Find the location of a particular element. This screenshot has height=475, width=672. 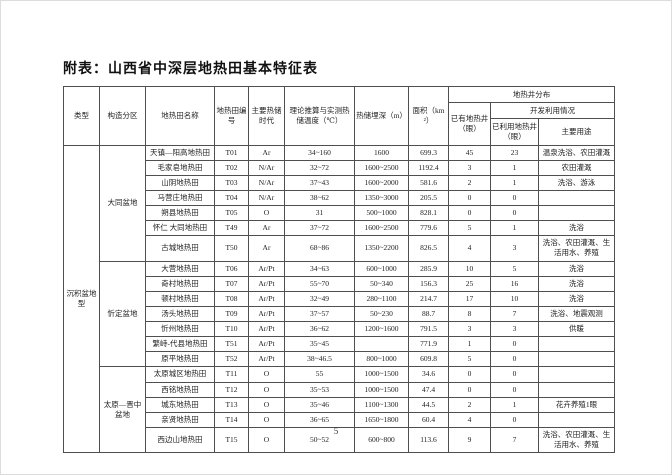

field-name-cell: 怀仁 大同地热田 is located at coordinates (180, 228).